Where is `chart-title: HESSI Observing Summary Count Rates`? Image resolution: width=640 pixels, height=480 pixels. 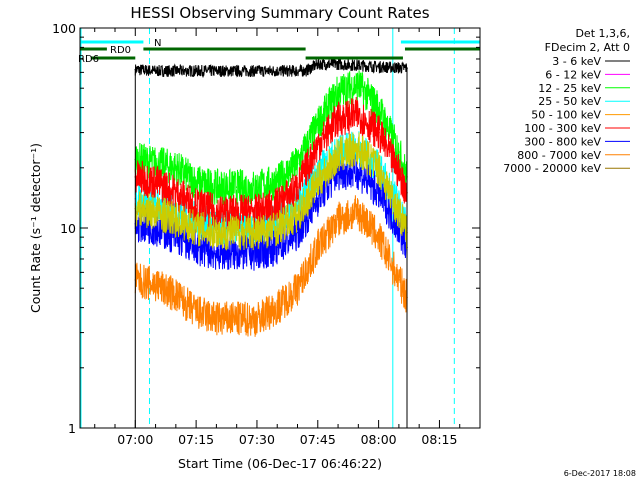
chart-title: HESSI Observing Summary Count Rates is located at coordinates (279, 13).